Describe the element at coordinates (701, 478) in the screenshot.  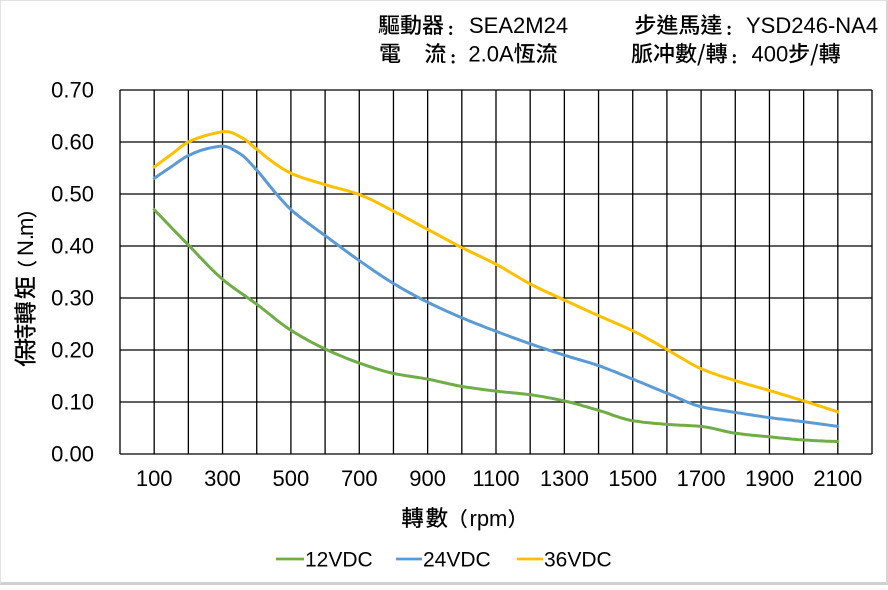
I see `svg-text: 1700` at that location.